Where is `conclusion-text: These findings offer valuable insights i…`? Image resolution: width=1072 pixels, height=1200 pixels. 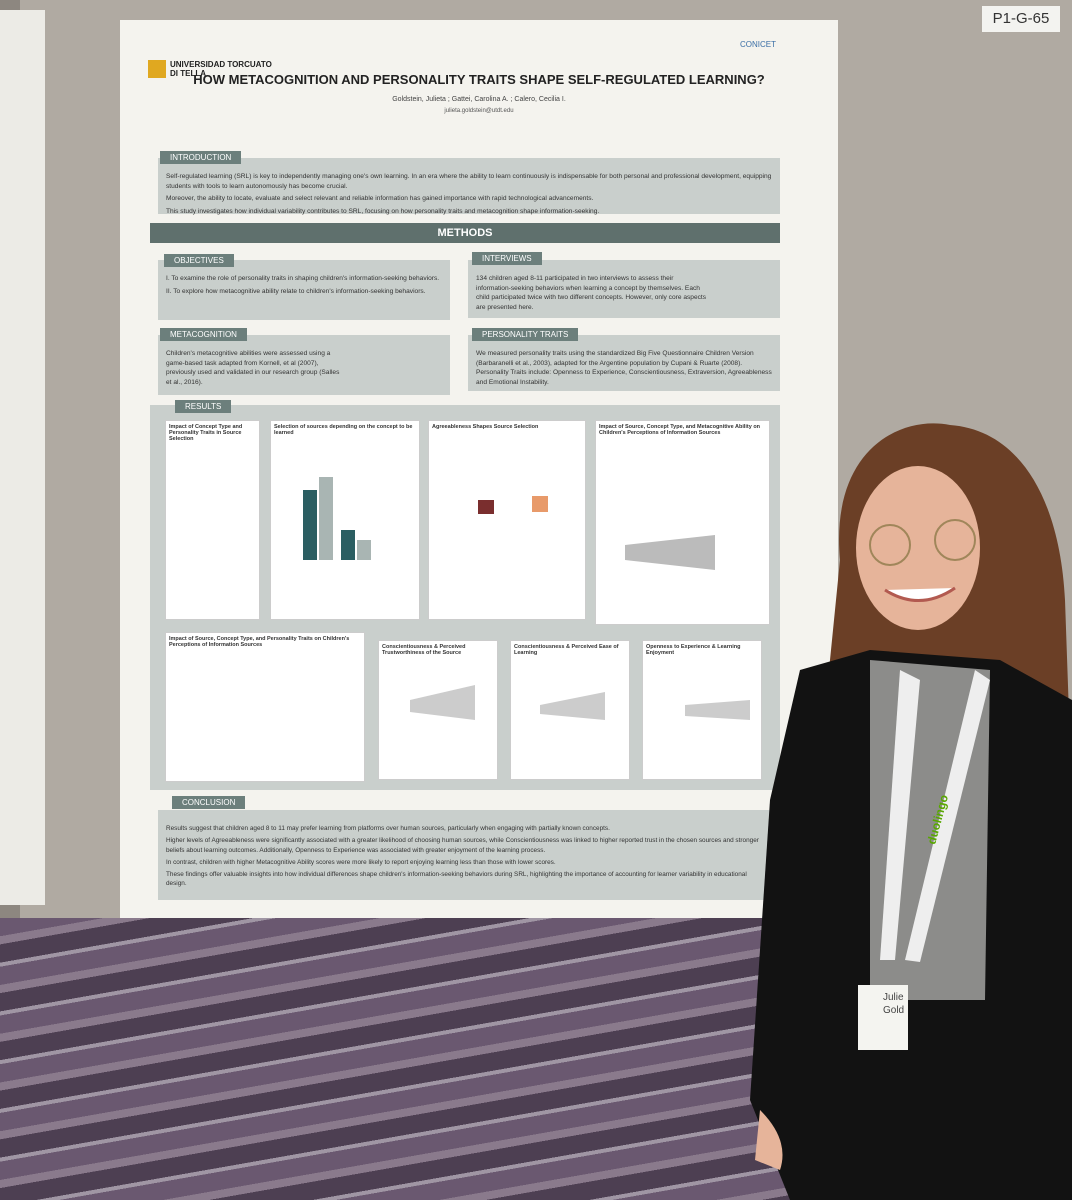 conclusion-text: These findings offer valuable insights i… is located at coordinates (456, 879).